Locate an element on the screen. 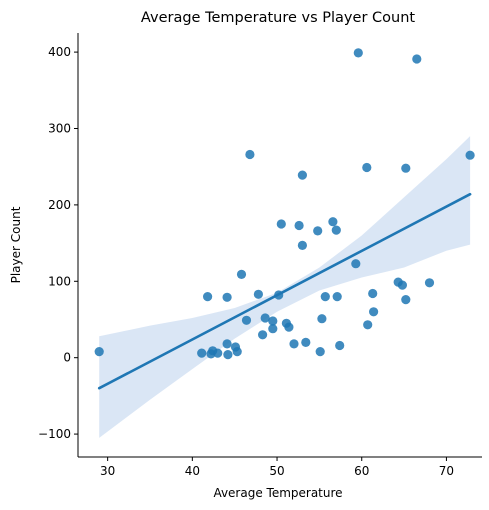 The height and width of the screenshot is (510, 489). y-tick-label: 300 is located at coordinates (59, 128).